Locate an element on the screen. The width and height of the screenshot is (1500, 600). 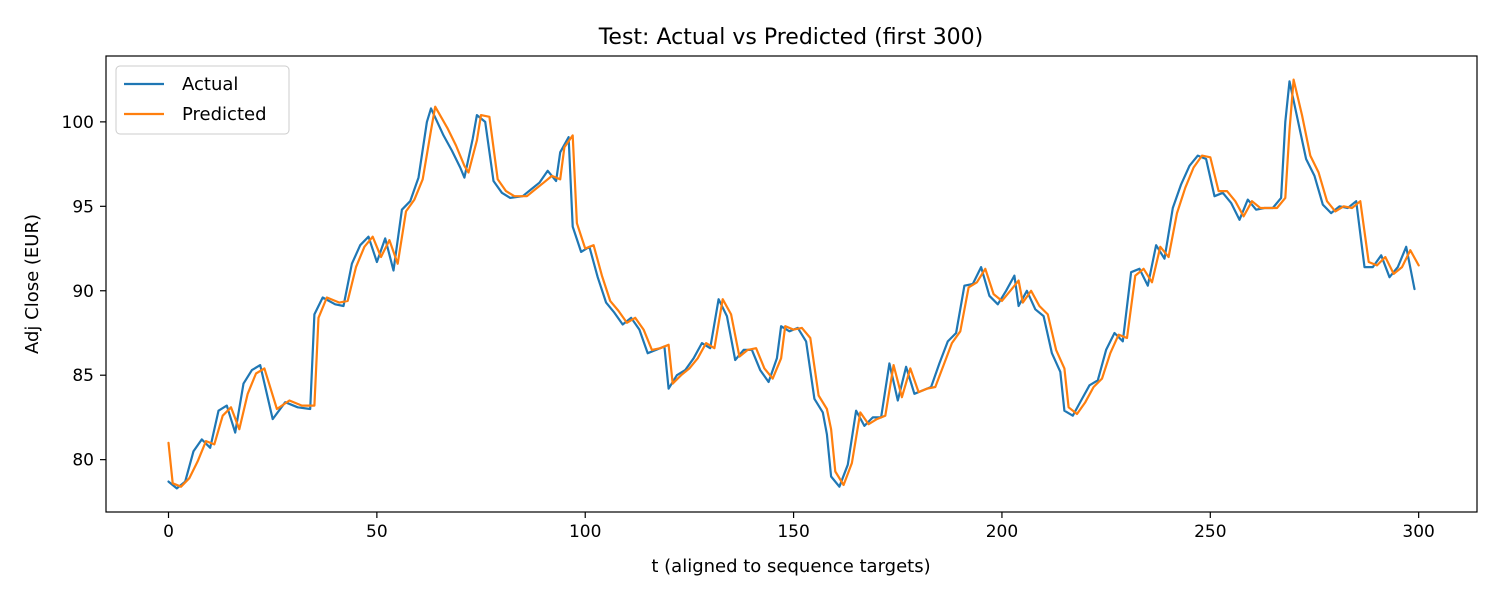
legend-label-actual: Actual is located at coordinates (210, 84).